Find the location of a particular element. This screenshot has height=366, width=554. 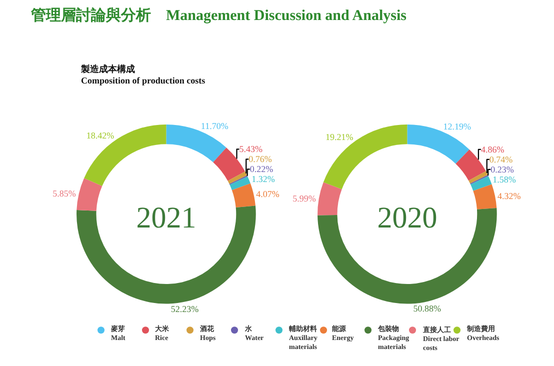

data-label: 5.43% is located at coordinates (251, 149).